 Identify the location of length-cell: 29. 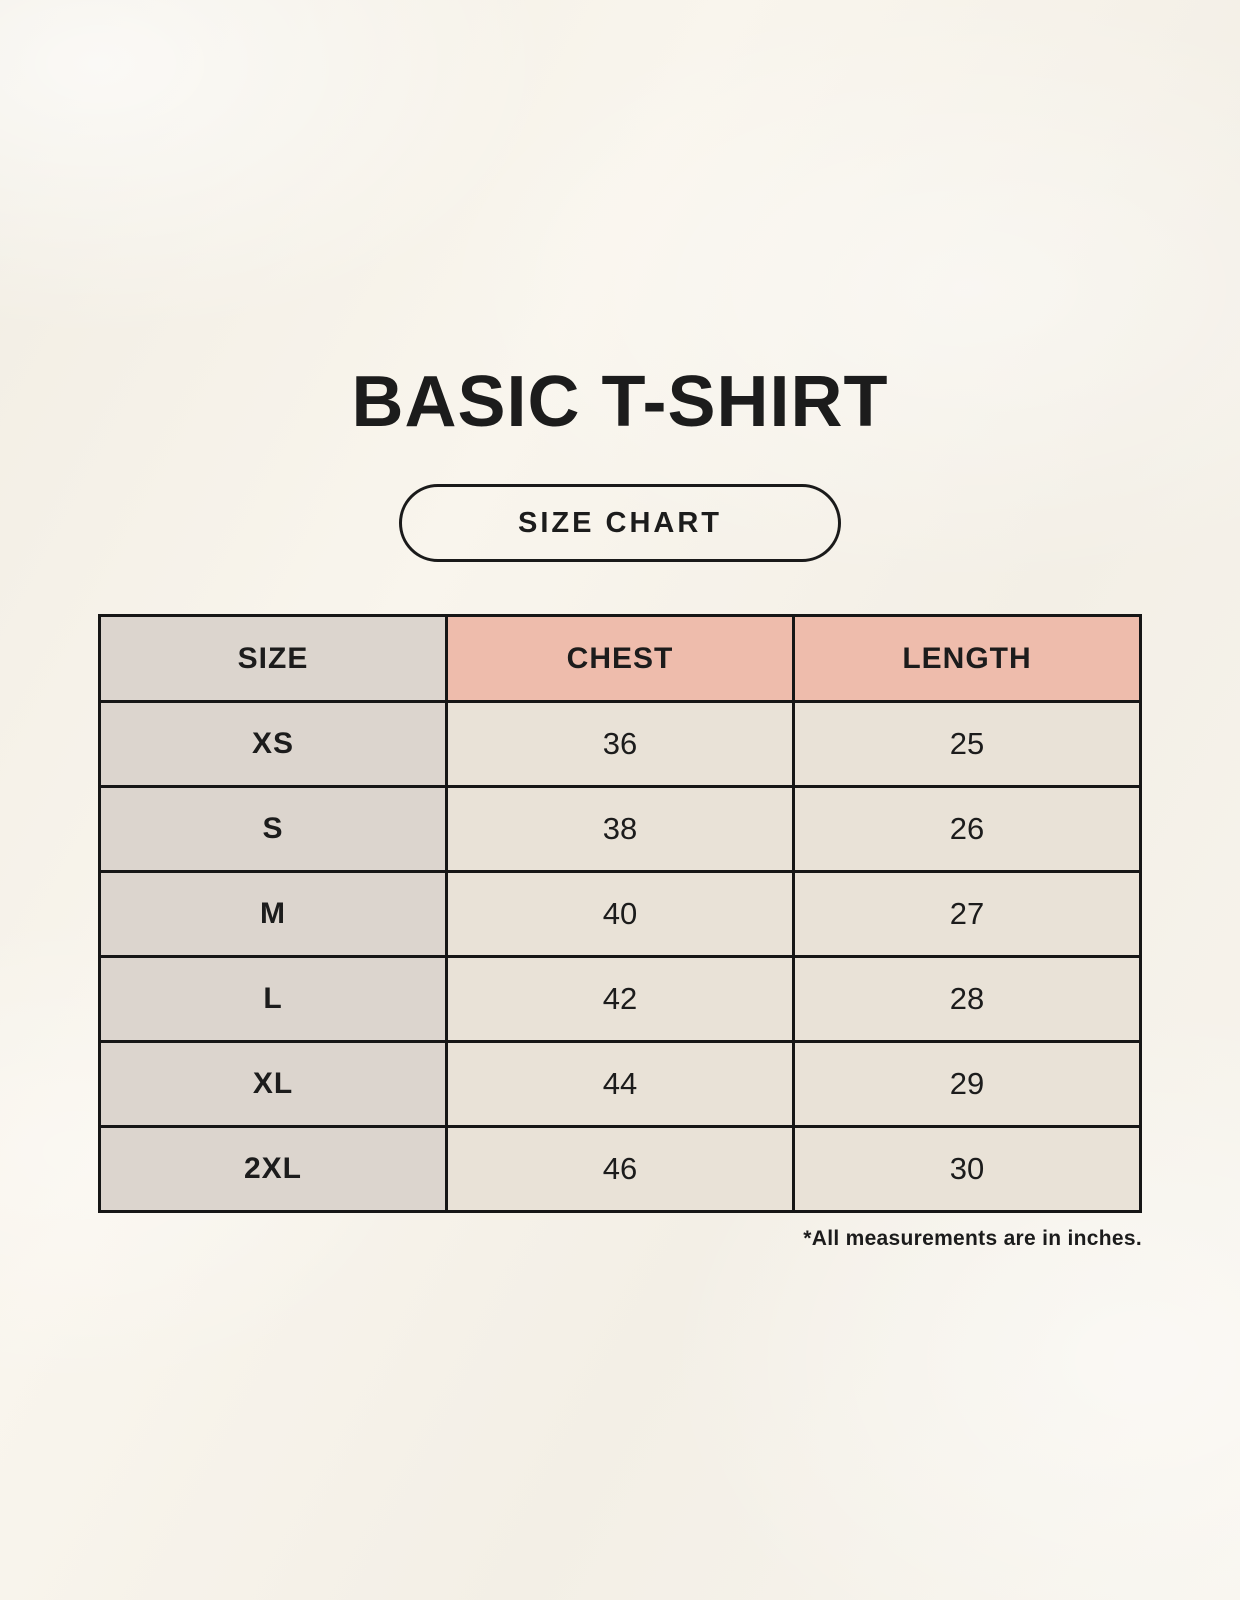
(967, 1084).